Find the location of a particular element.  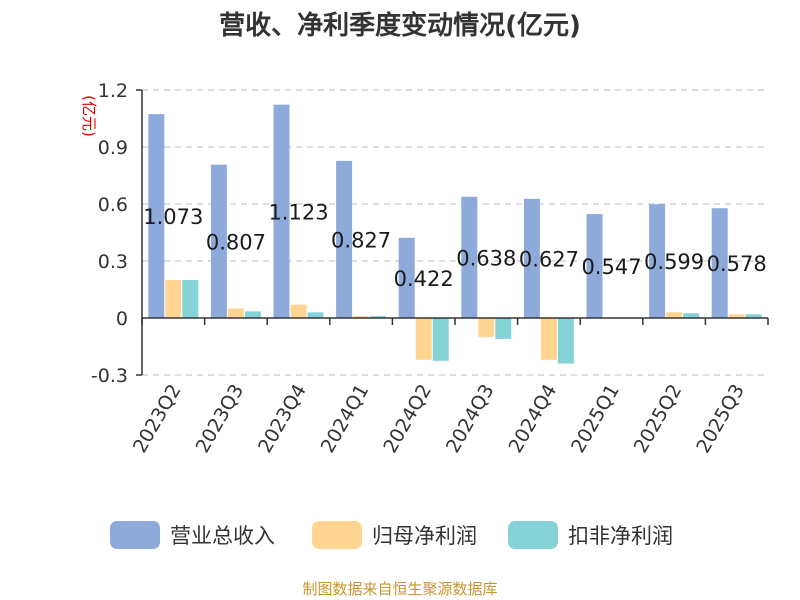

data-label: 0.627 is located at coordinates (549, 259).